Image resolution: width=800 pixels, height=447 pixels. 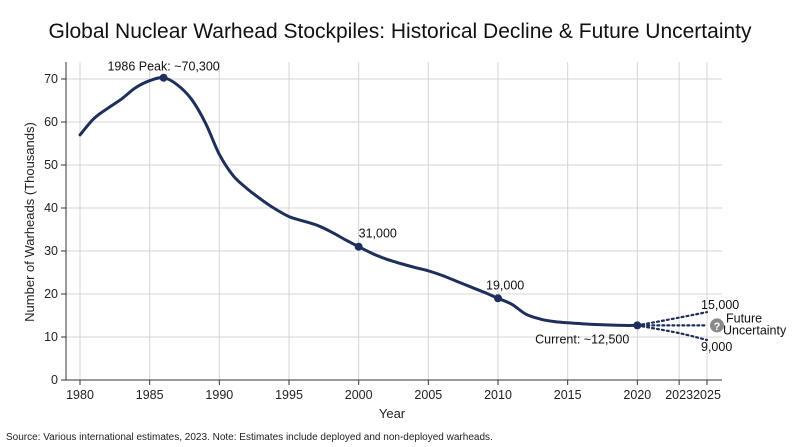 I want to click on x-tick-label: 1990, so click(x=219, y=395).